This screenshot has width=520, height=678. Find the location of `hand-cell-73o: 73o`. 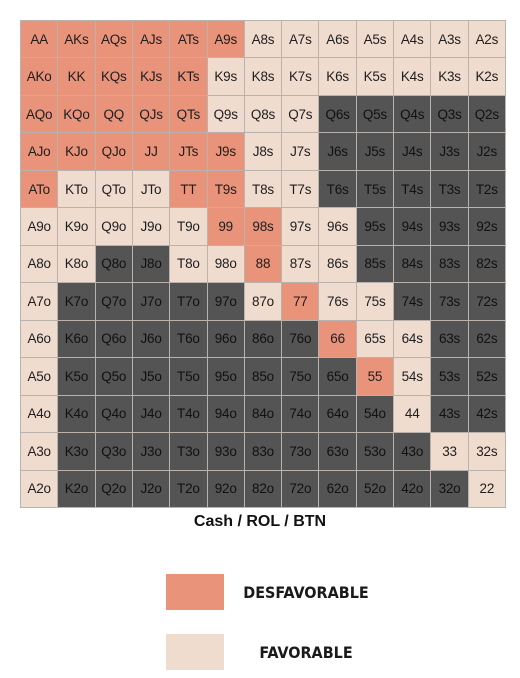

hand-cell-73o: 73o is located at coordinates (300, 451).